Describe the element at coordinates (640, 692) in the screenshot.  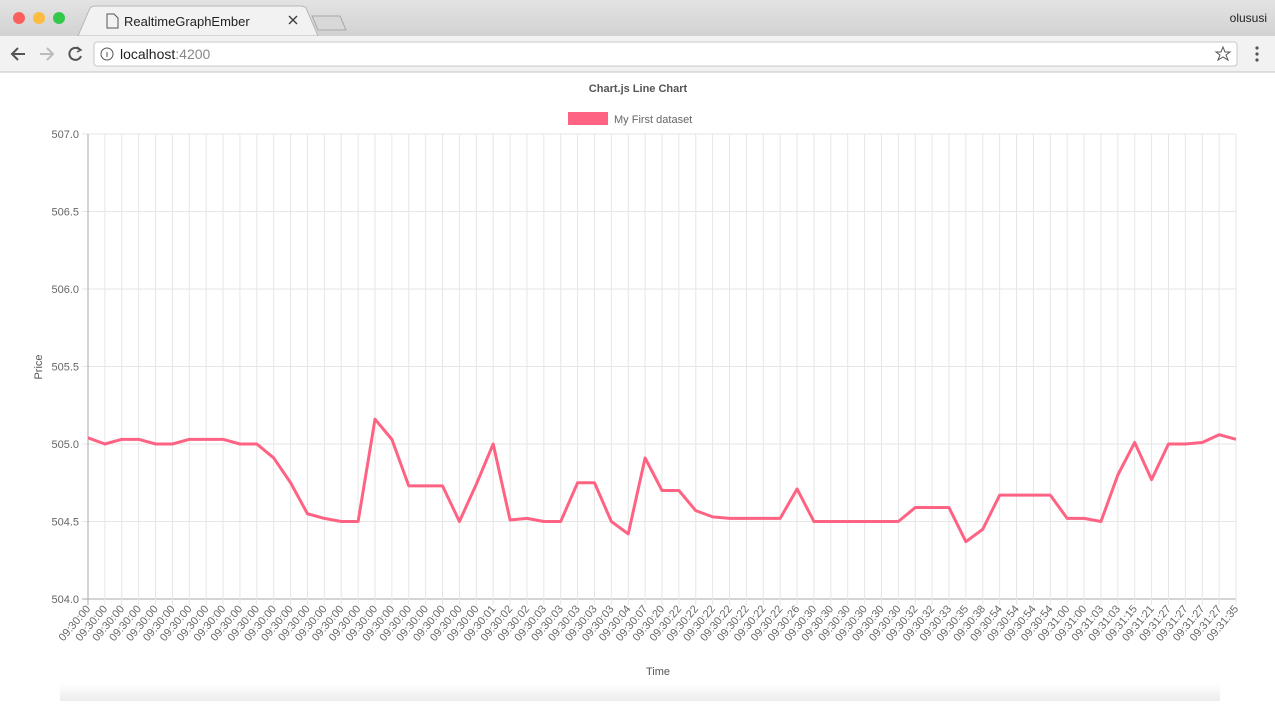
I see `card-shadow` at that location.